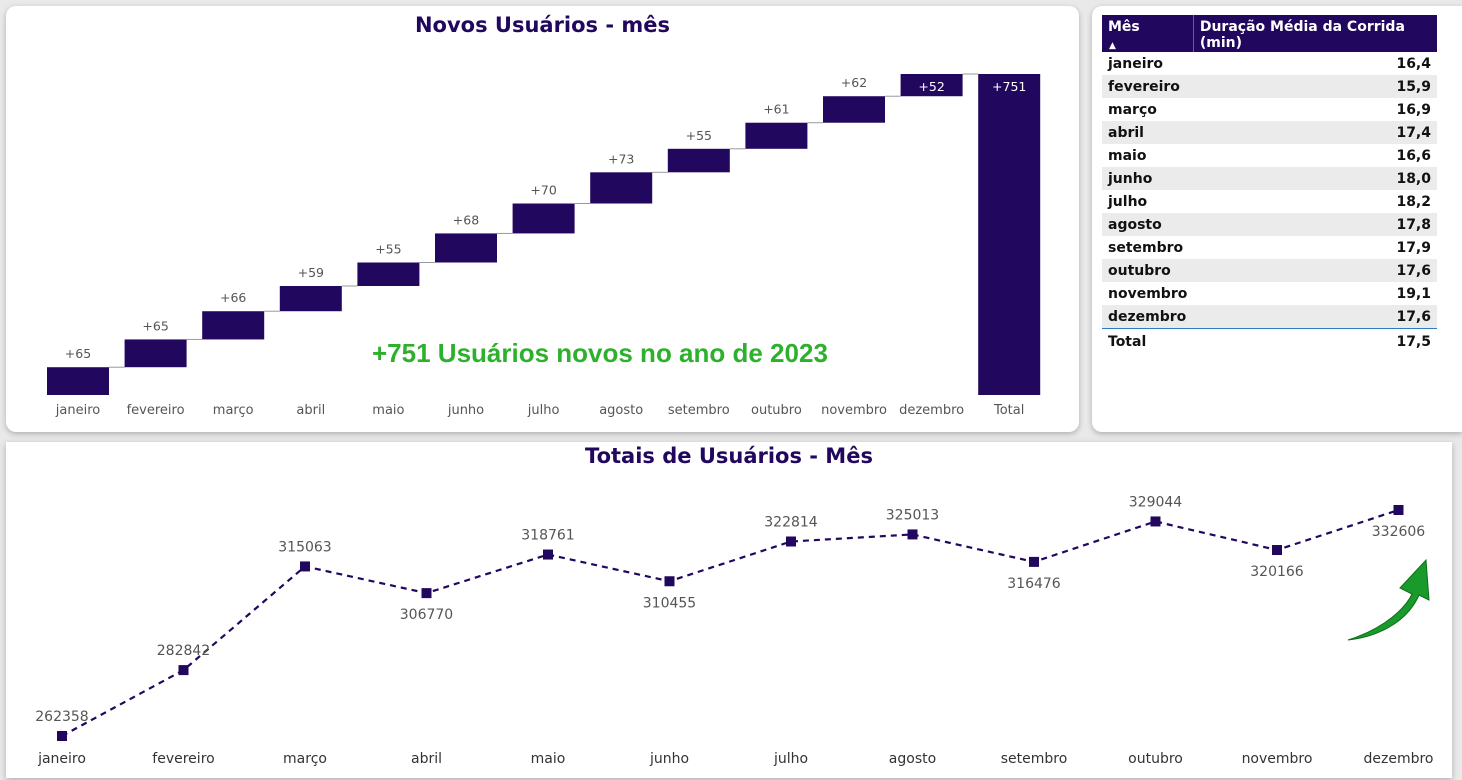  I want to click on data-label: +52, so click(931, 86).